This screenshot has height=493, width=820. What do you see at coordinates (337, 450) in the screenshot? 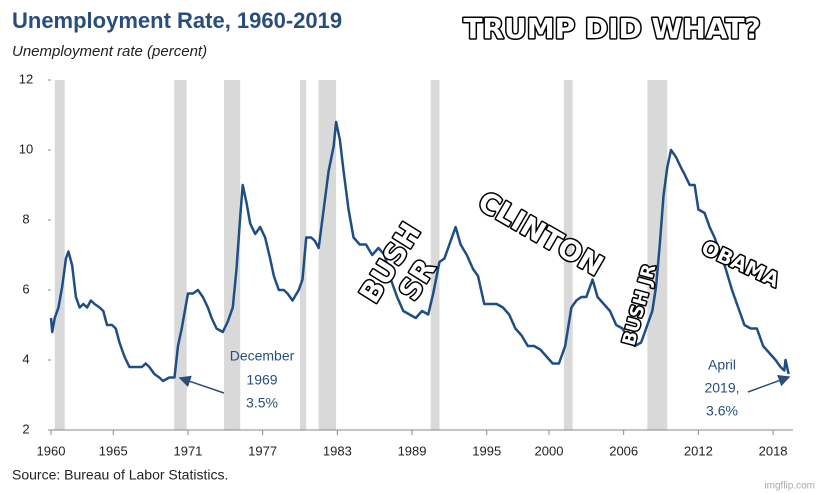
I see `x-tick-label: 1983` at bounding box center [337, 450].